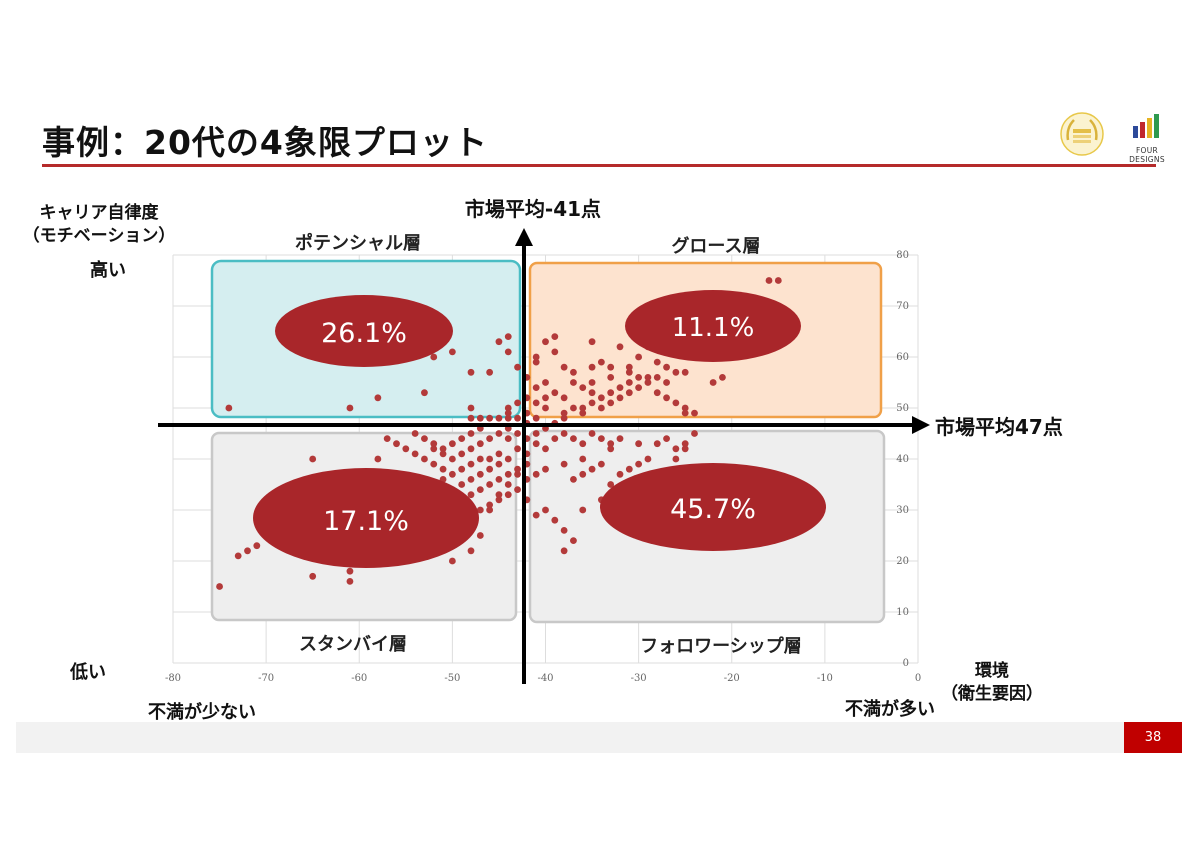  Describe the element at coordinates (359, 678) in the screenshot. I see `x-tick-label: -60` at that location.